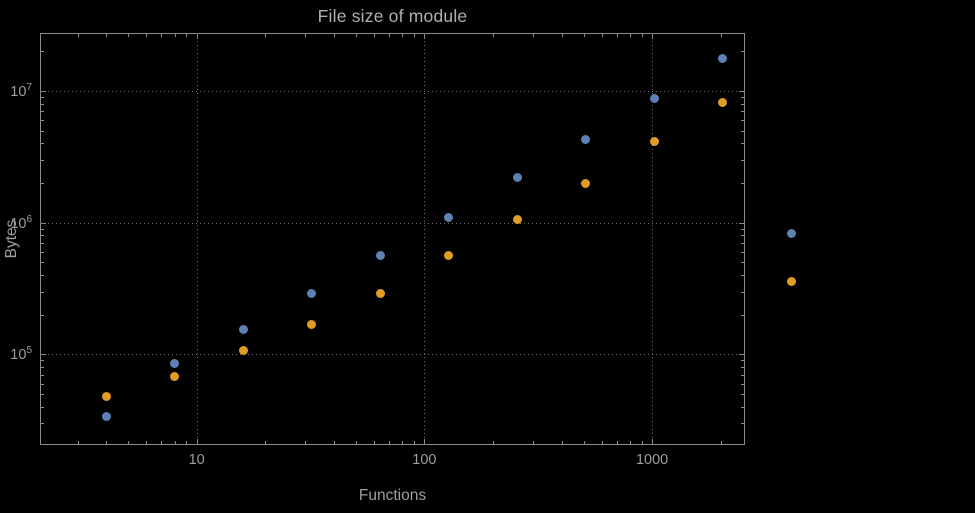 This screenshot has width=975, height=513. What do you see at coordinates (392, 16) in the screenshot?
I see `chart-title: File size of module` at bounding box center [392, 16].